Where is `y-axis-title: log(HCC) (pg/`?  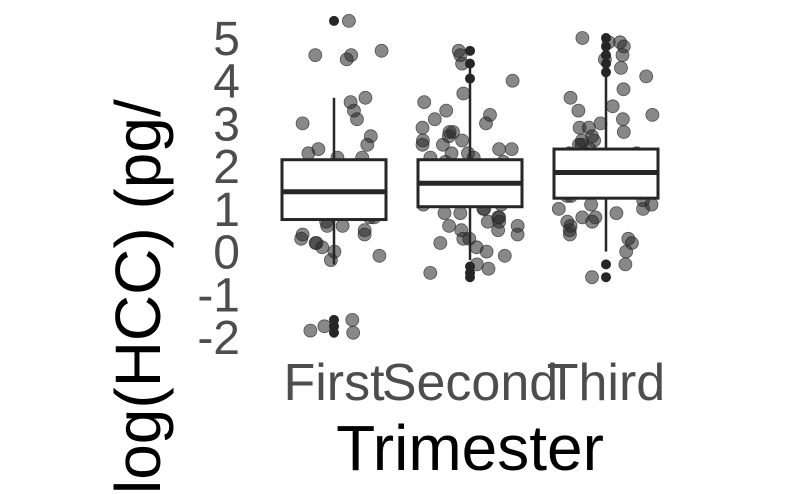 y-axis-title: log(HCC) (pg/ is located at coordinates (138, 296).